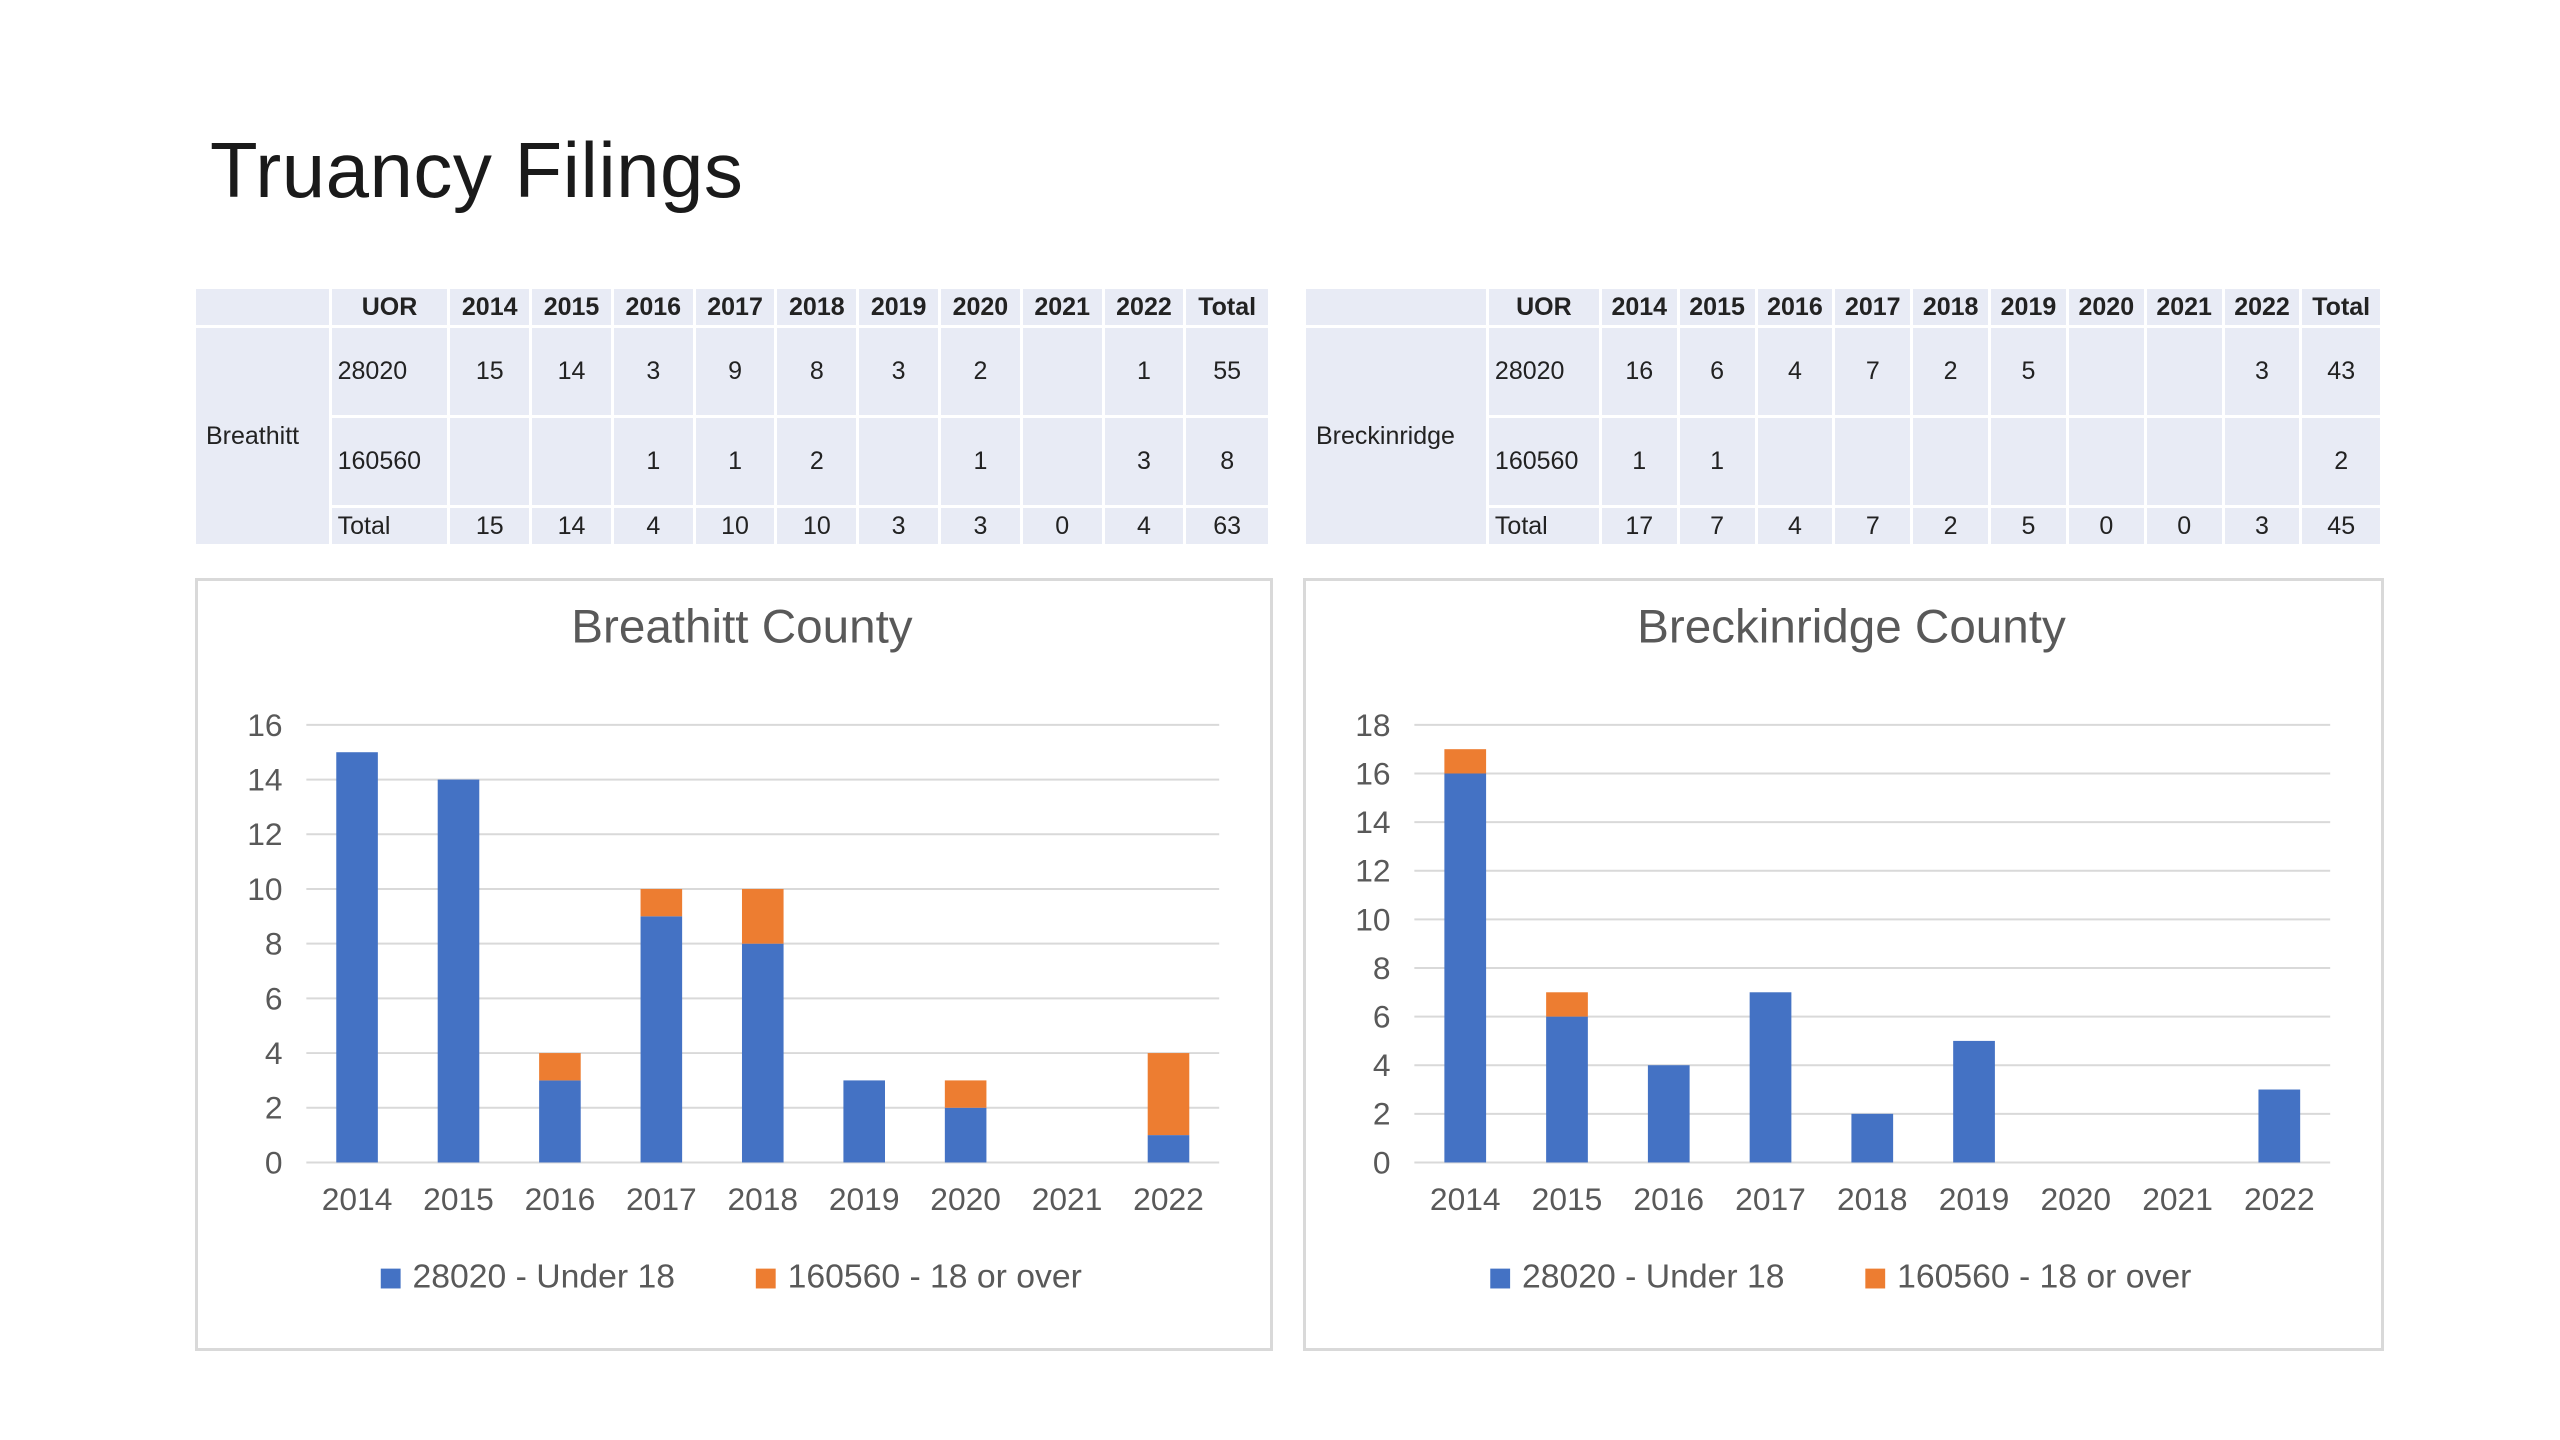  I want to click on x-tick-label: 2015, so click(458, 1199).